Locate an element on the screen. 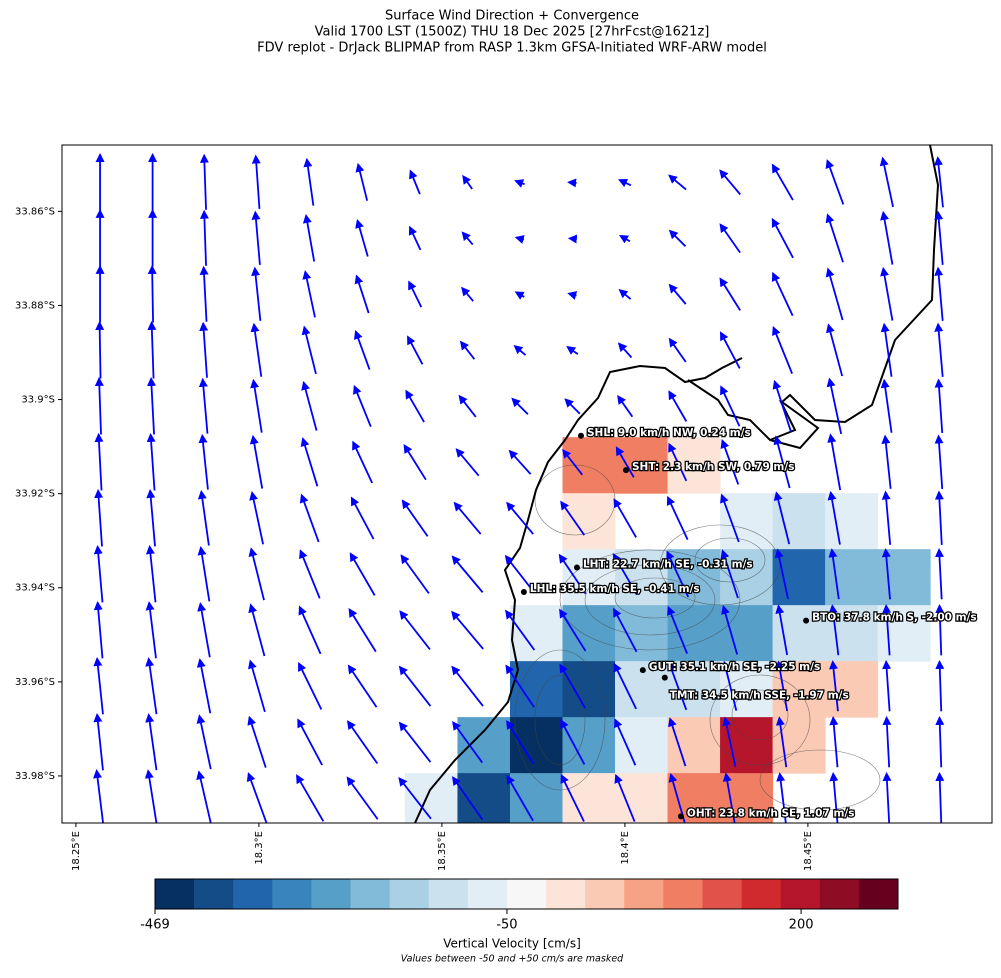  colorbar-tick-label: -469 is located at coordinates (155, 925).